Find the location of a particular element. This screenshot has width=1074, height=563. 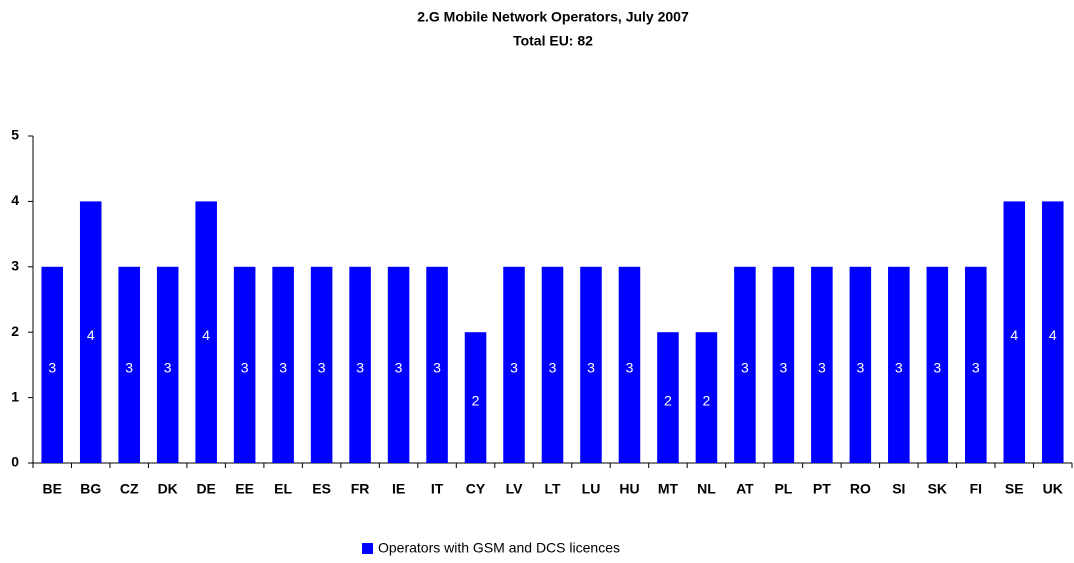

x-tick-label: IE is located at coordinates (398, 489).